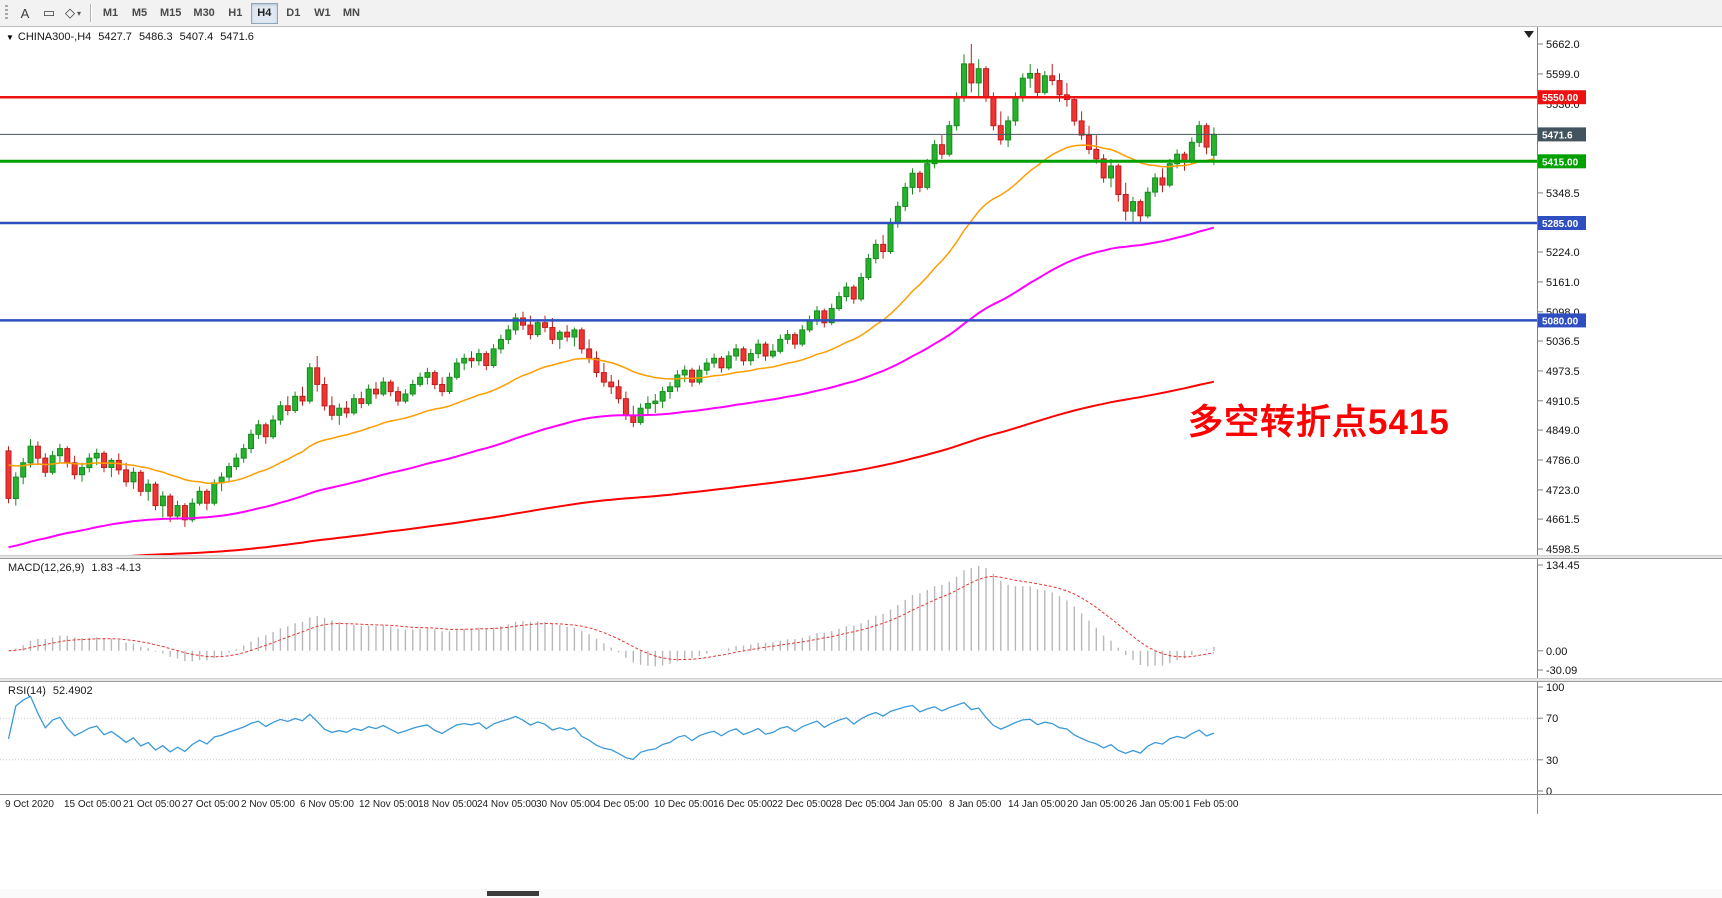 This screenshot has height=898, width=1722. Describe the element at coordinates (54, 37) in the screenshot. I see `symbol-label: CHINA300-,H4` at that location.